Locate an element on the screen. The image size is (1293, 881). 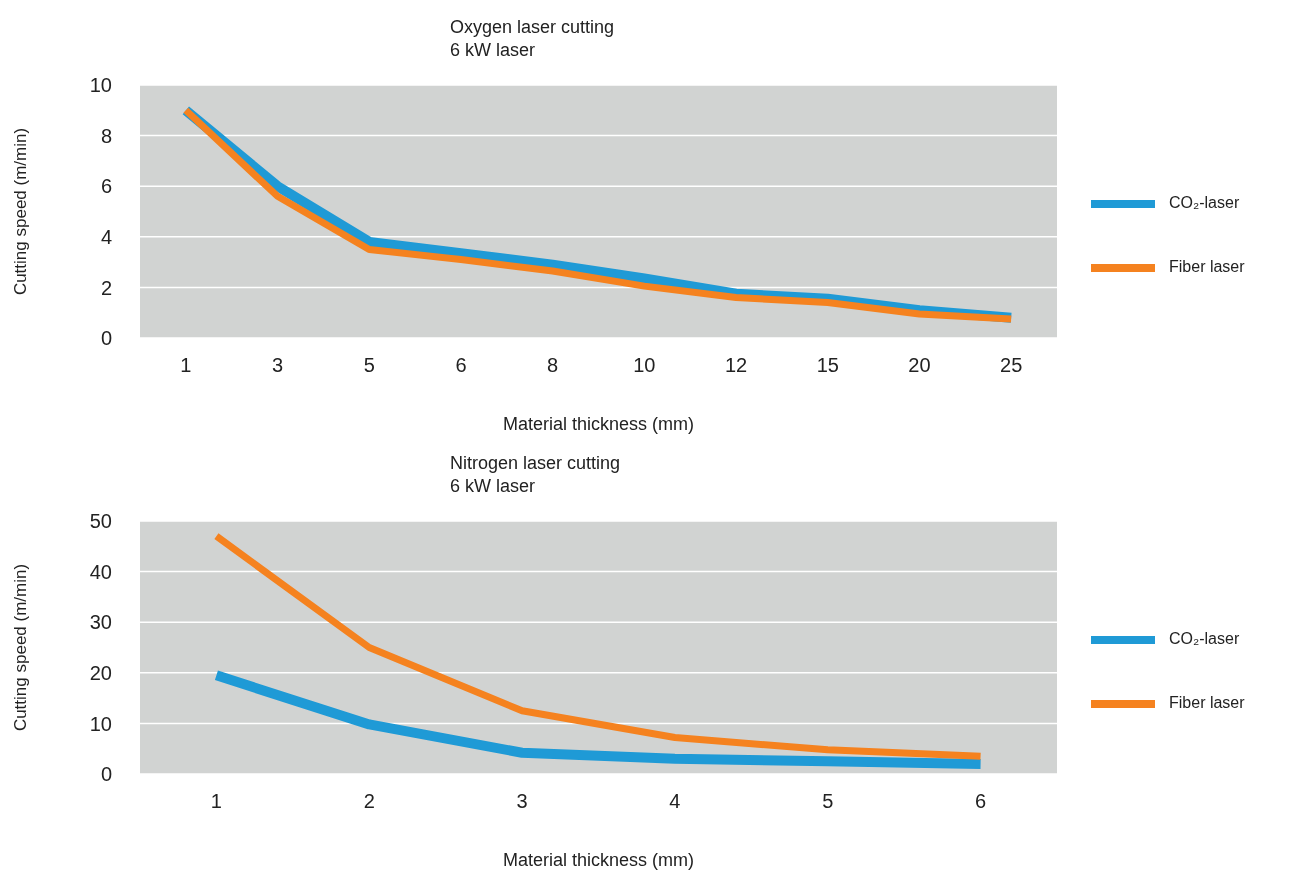
y-tick-label: 8 is located at coordinates (106, 135).